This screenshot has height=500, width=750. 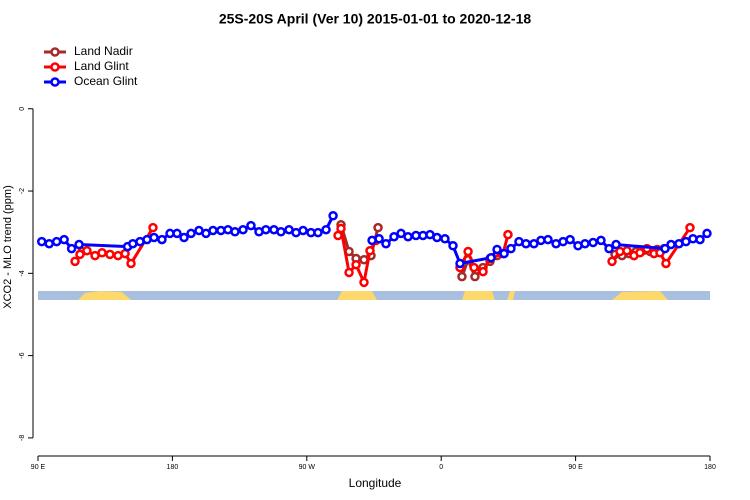 What do you see at coordinates (375, 483) in the screenshot?
I see `x-axis-label: Longitude` at bounding box center [375, 483].